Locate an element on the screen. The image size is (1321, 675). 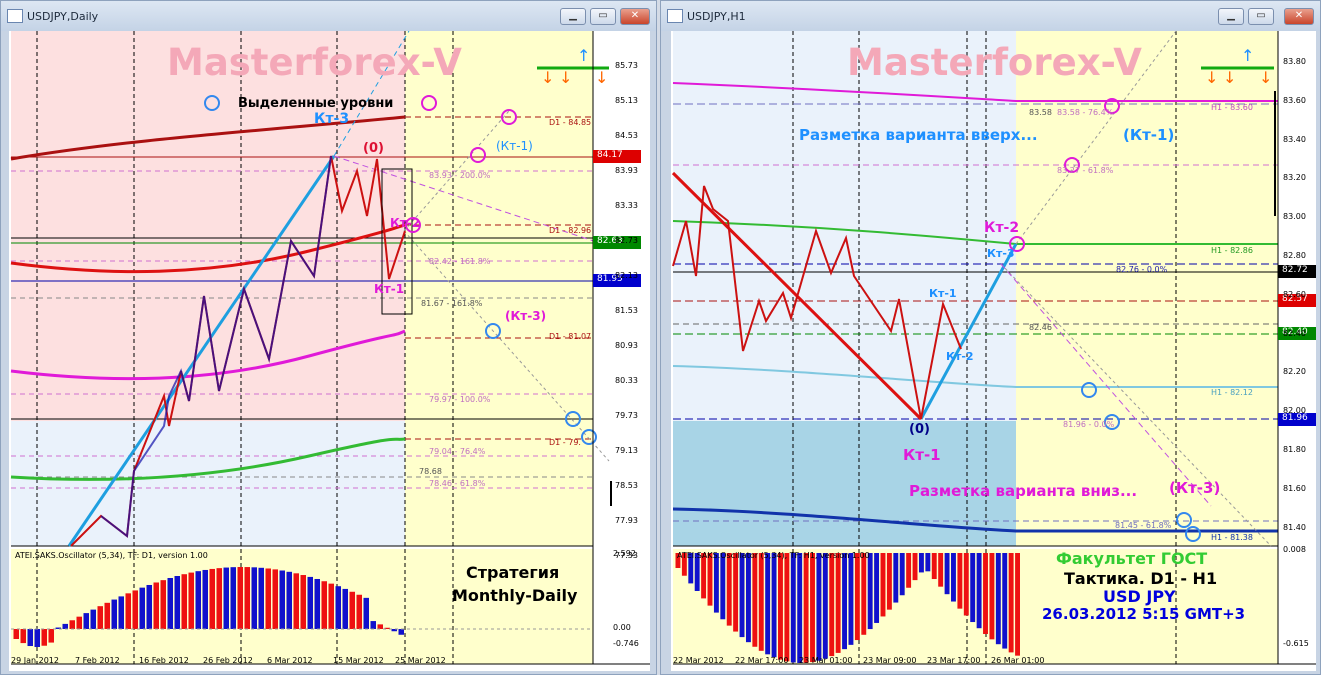
price-axis-label: 82.20 is located at coordinates (1294, 372).